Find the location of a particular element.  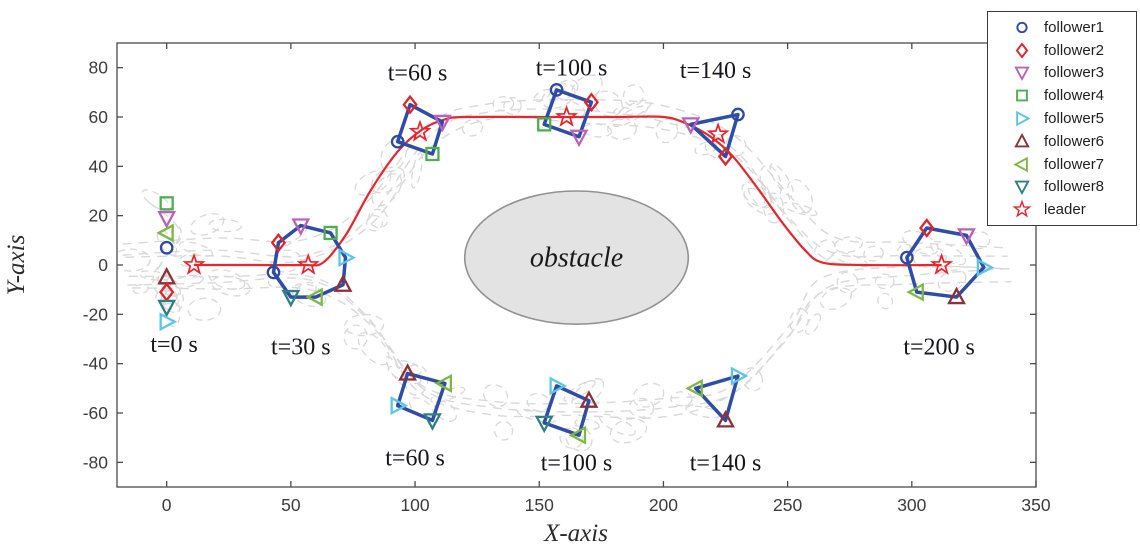

y-tick-label: -40 is located at coordinates (96, 364).